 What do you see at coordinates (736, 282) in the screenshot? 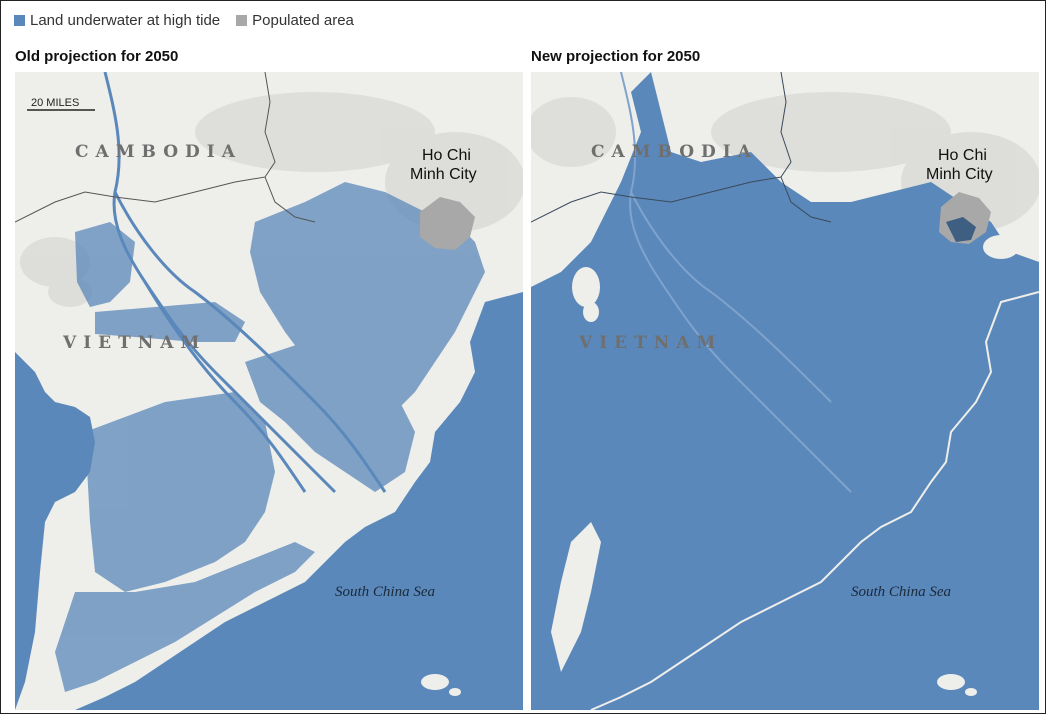
I see `mekong-rivers` at bounding box center [736, 282].